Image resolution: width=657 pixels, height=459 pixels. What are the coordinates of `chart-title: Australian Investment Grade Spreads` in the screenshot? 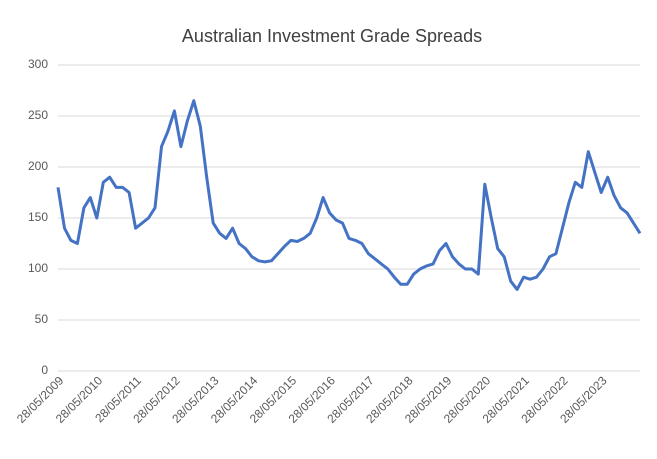 It's located at (332, 36).